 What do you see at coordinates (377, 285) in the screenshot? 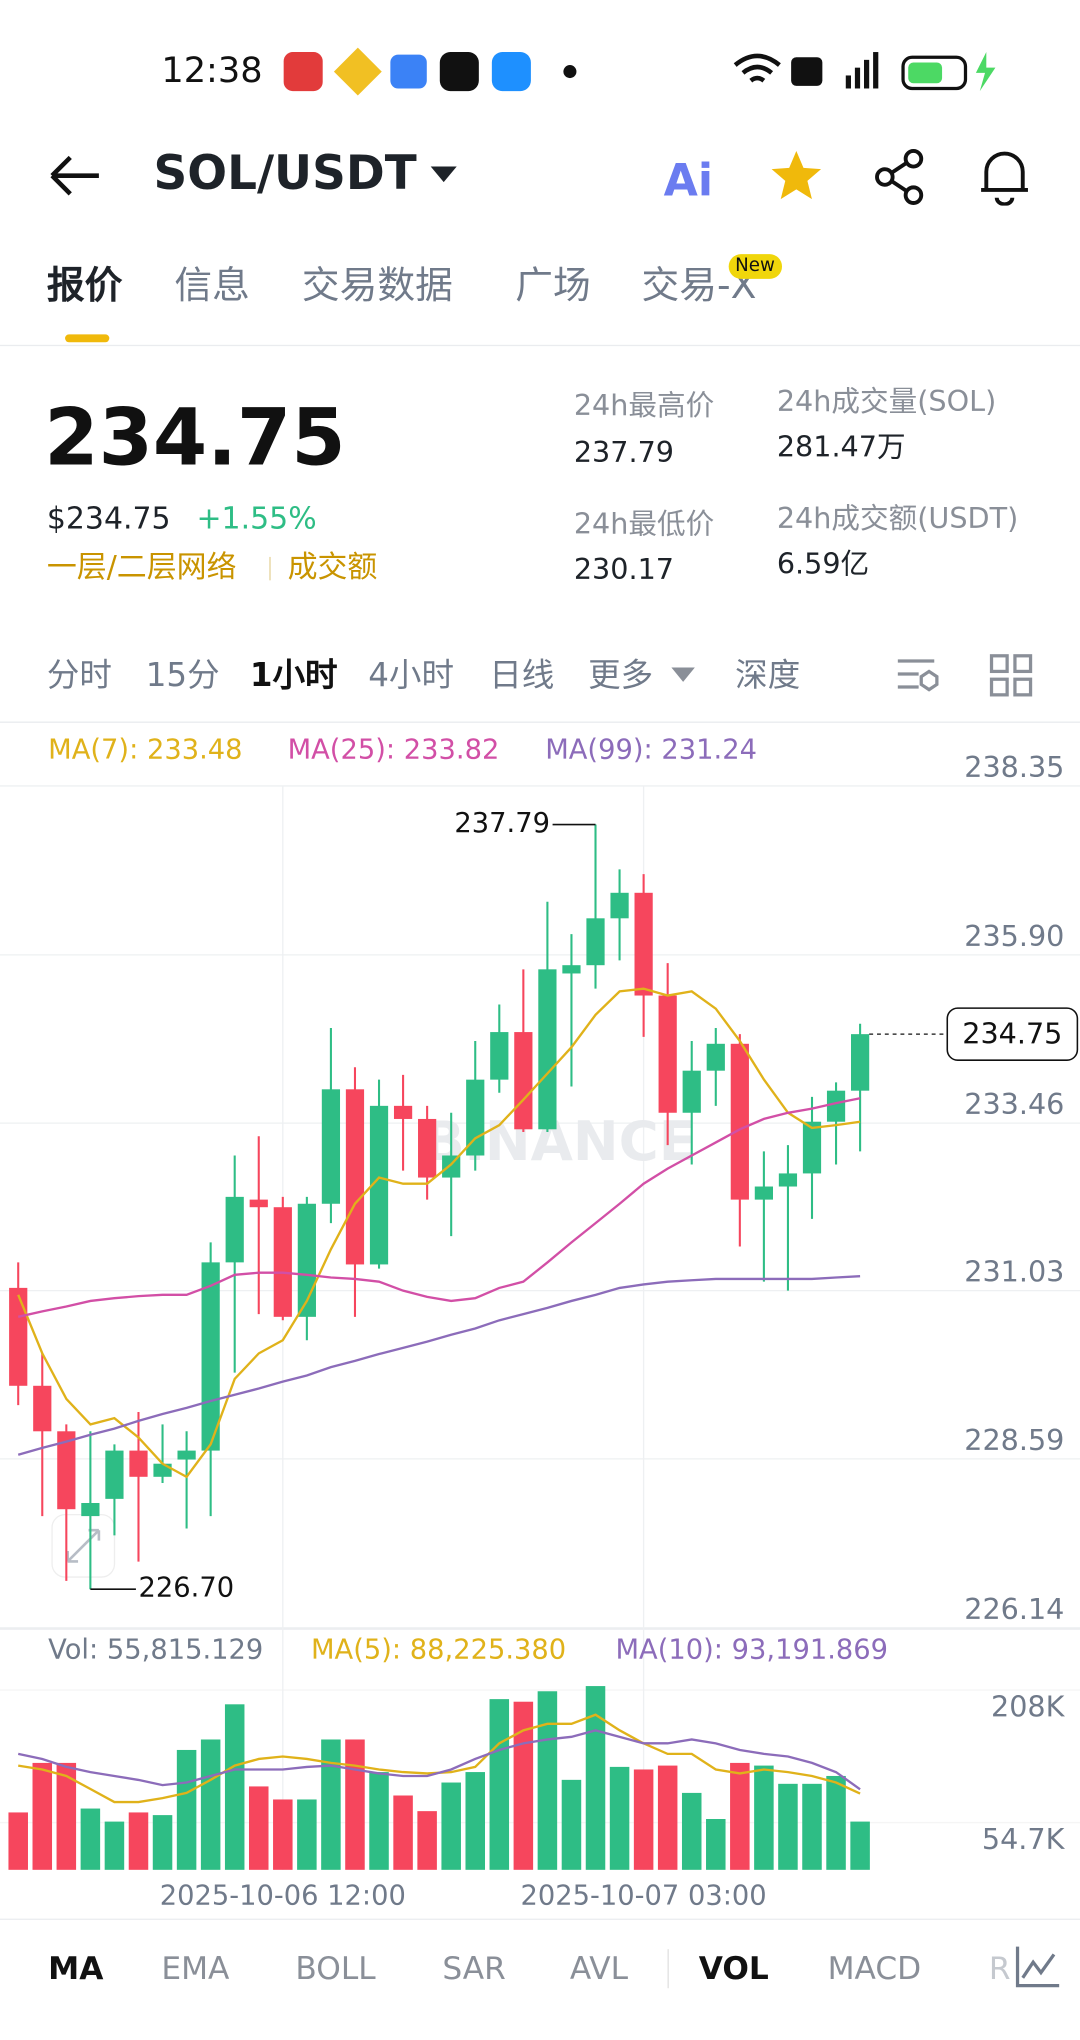
I see `tab: 交易数据` at bounding box center [377, 285].